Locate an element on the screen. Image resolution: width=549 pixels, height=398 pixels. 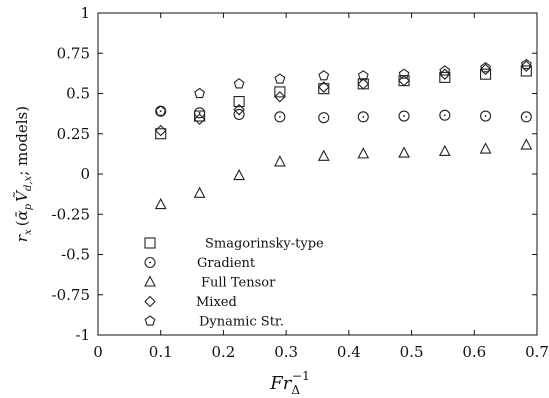
series-diamond is located at coordinates (343, 98).